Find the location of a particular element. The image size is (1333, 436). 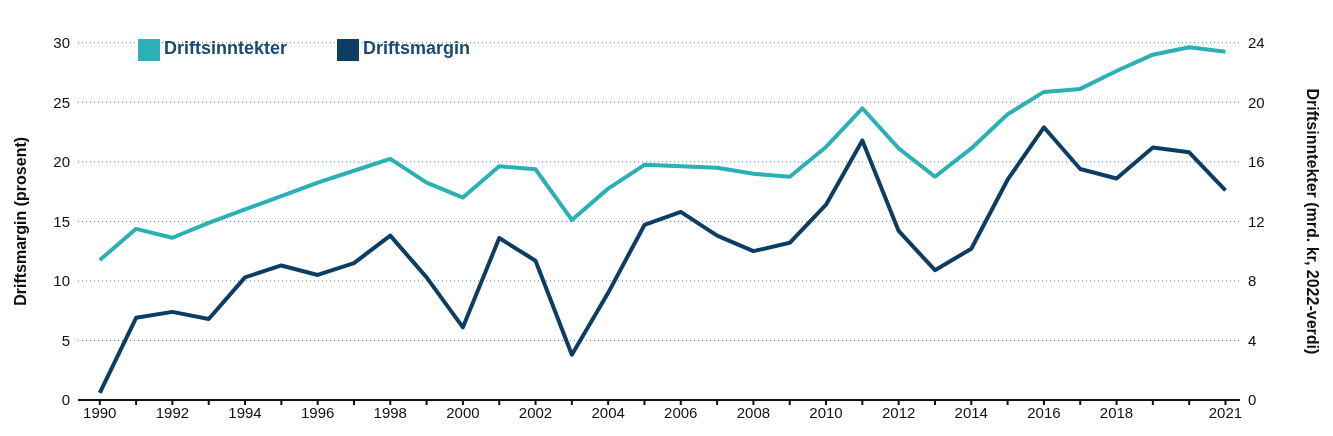

x-tick-label: 1996 is located at coordinates (317, 412).